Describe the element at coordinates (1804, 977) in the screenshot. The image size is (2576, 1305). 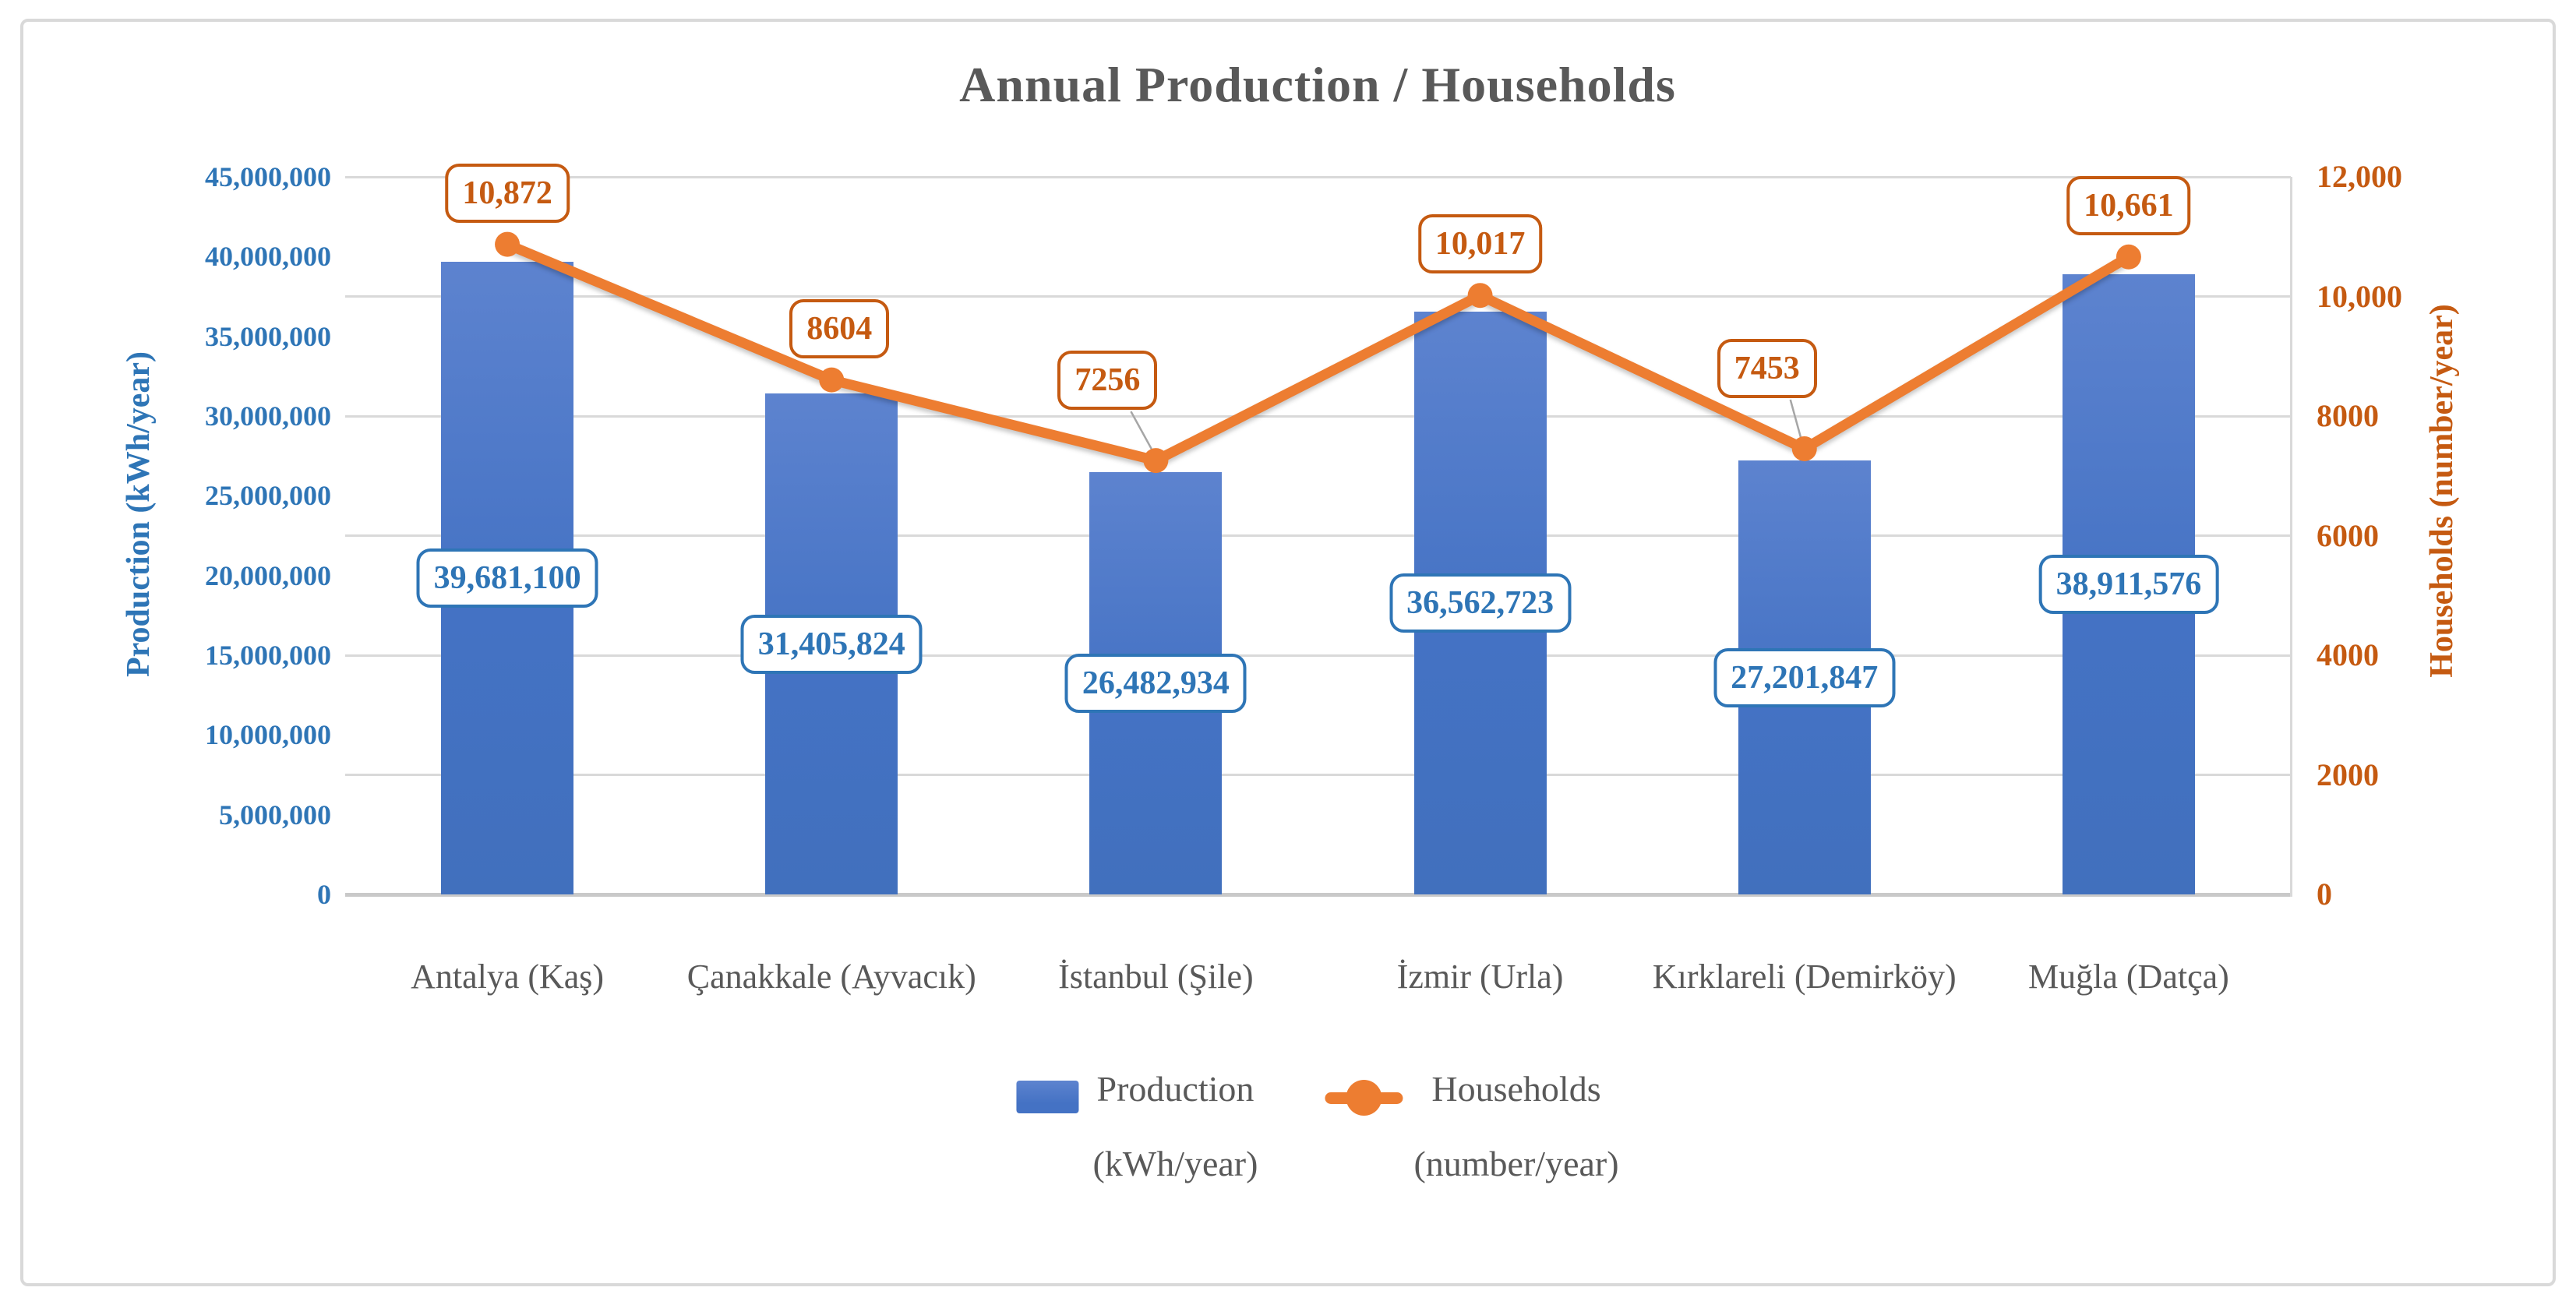
I see `x-axis-category-label: Kırklareli (Demirköy)` at that location.